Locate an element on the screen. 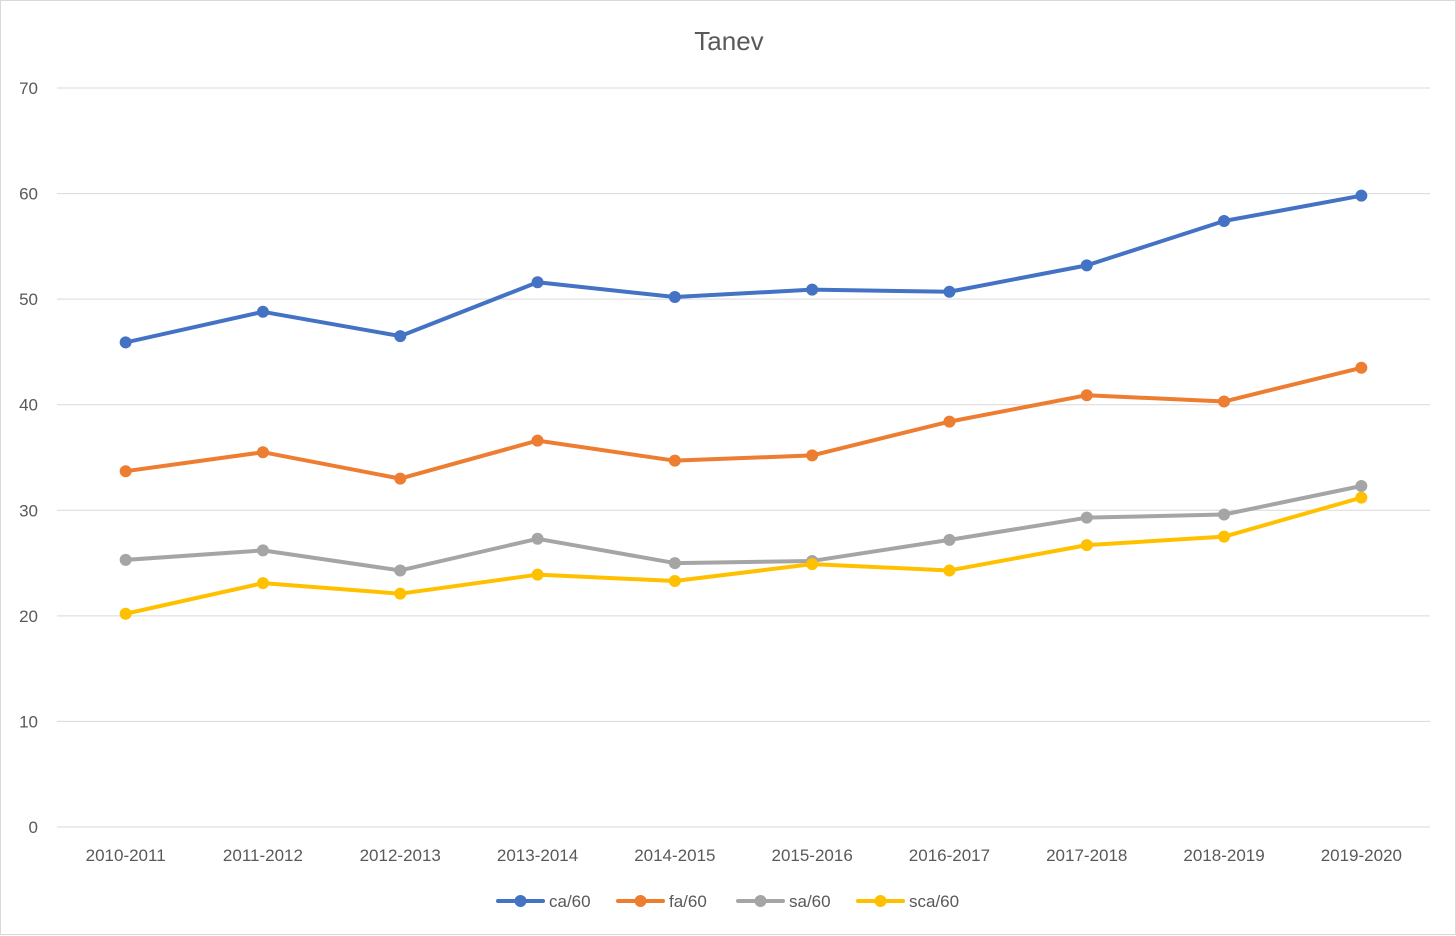  x-tick-label: 2018-2019 is located at coordinates (1223, 855).